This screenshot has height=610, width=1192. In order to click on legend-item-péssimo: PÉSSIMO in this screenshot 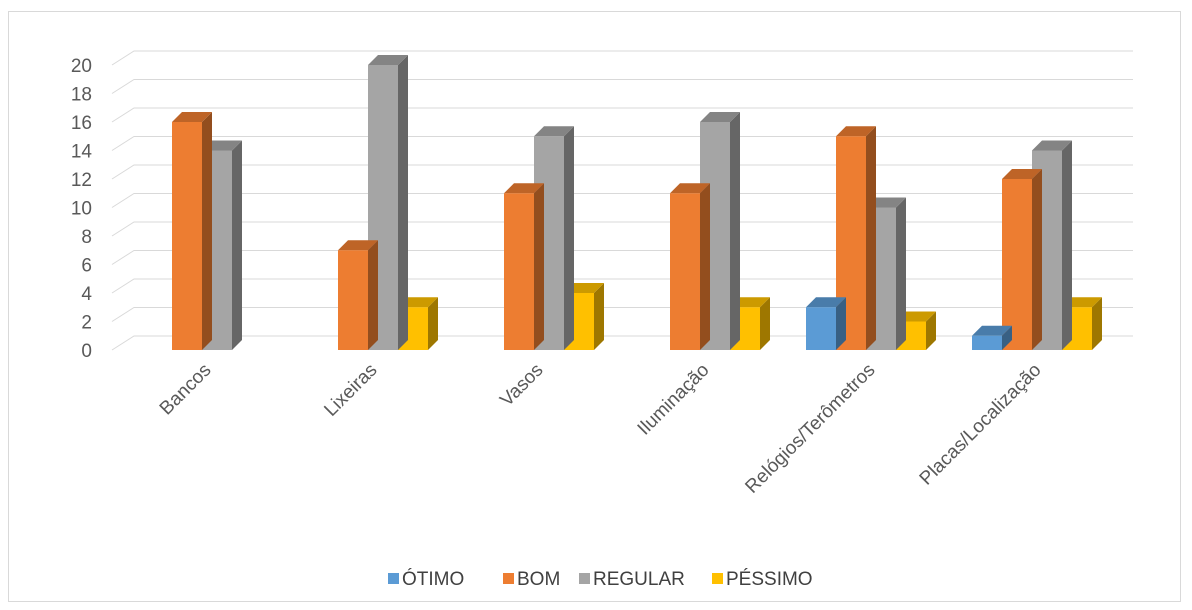, I will do `click(762, 579)`.